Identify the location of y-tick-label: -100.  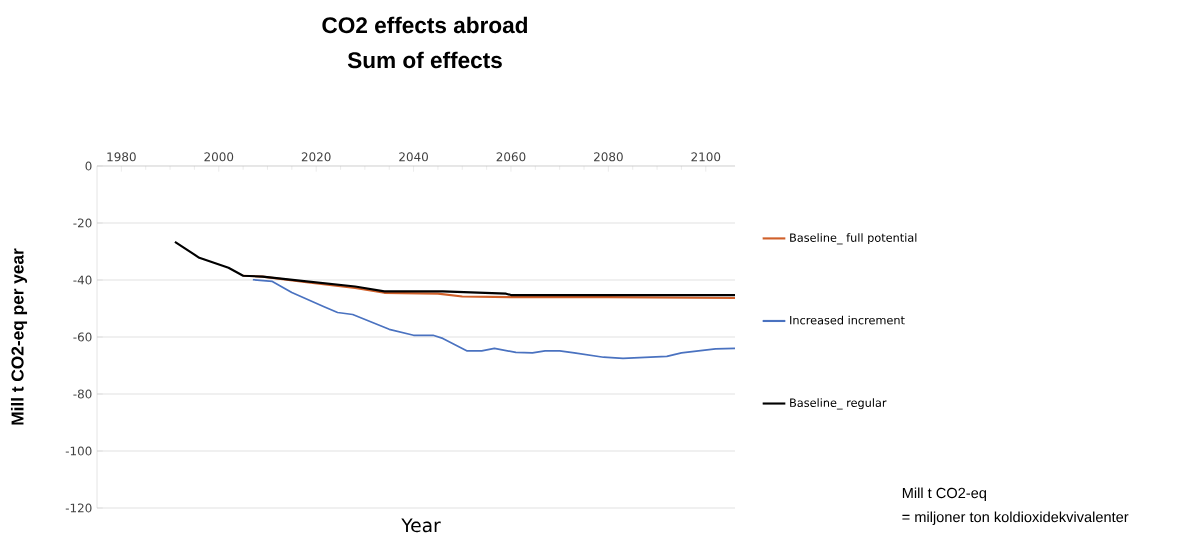
(78, 451).